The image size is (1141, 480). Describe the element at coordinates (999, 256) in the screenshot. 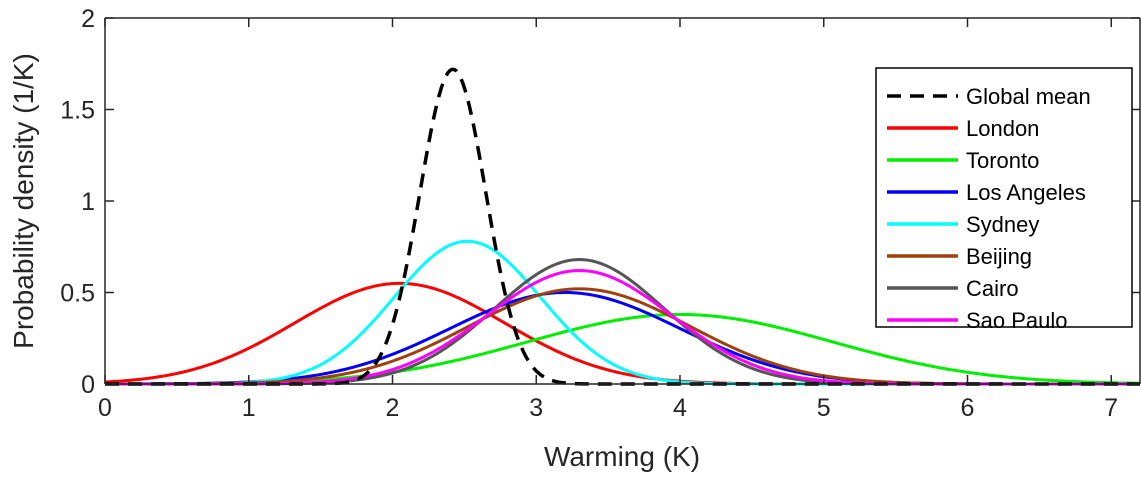

I see `legend-label: Beijing` at that location.